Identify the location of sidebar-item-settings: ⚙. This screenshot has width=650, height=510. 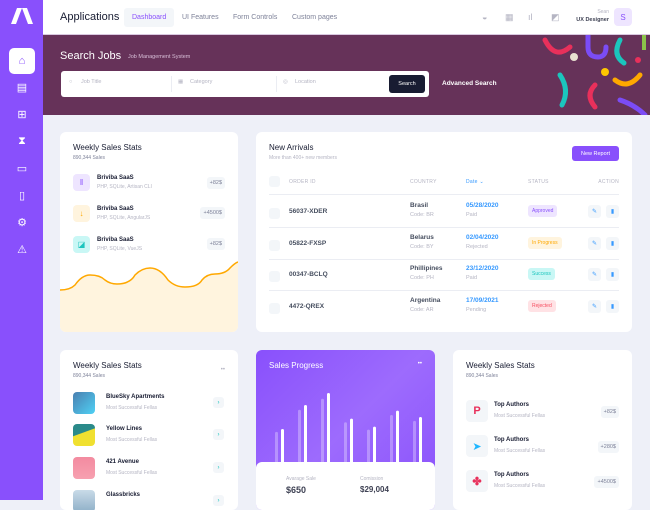
(22, 222).